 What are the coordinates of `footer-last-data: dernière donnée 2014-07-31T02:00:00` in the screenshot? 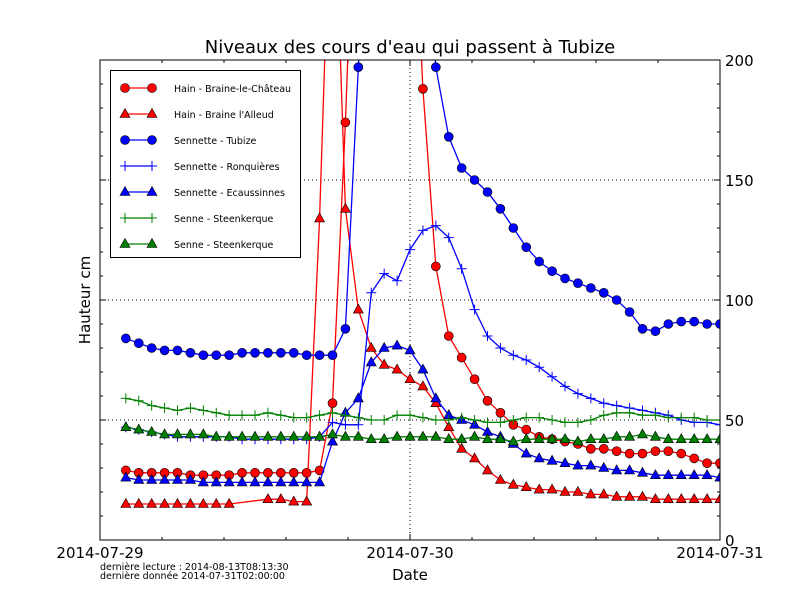 It's located at (192, 576).